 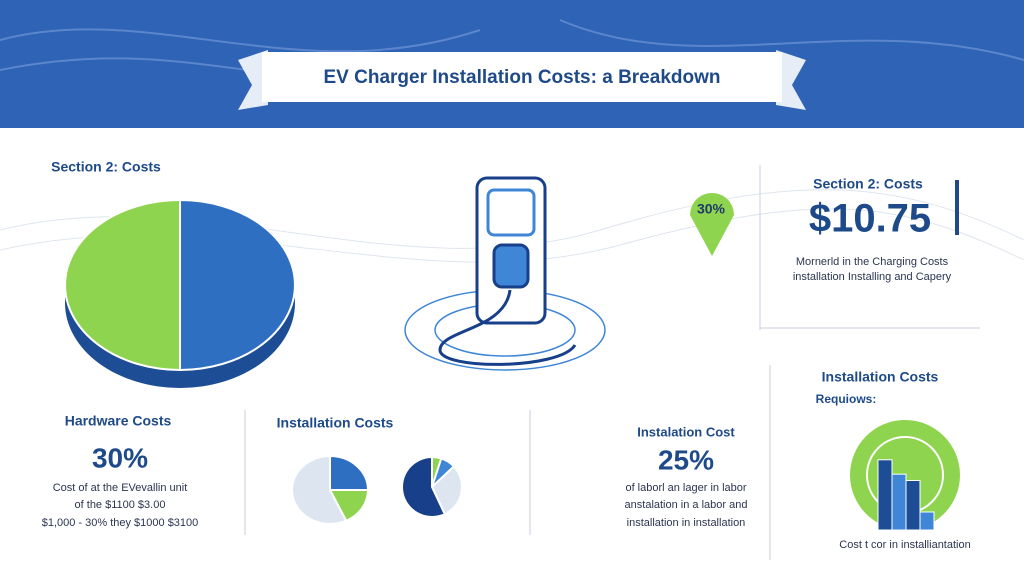 I want to click on summary-amount: $10.75, so click(x=870, y=219).